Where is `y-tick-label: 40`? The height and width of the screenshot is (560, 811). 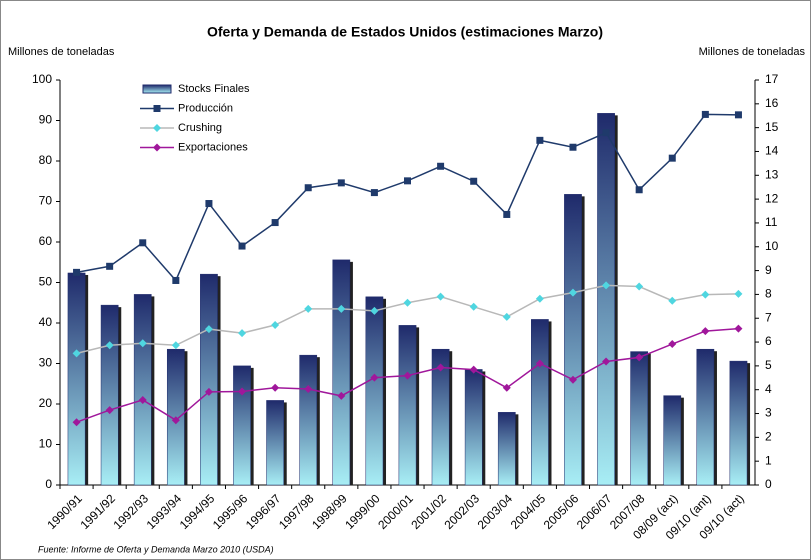
y-tick-label: 40 is located at coordinates (46, 322).